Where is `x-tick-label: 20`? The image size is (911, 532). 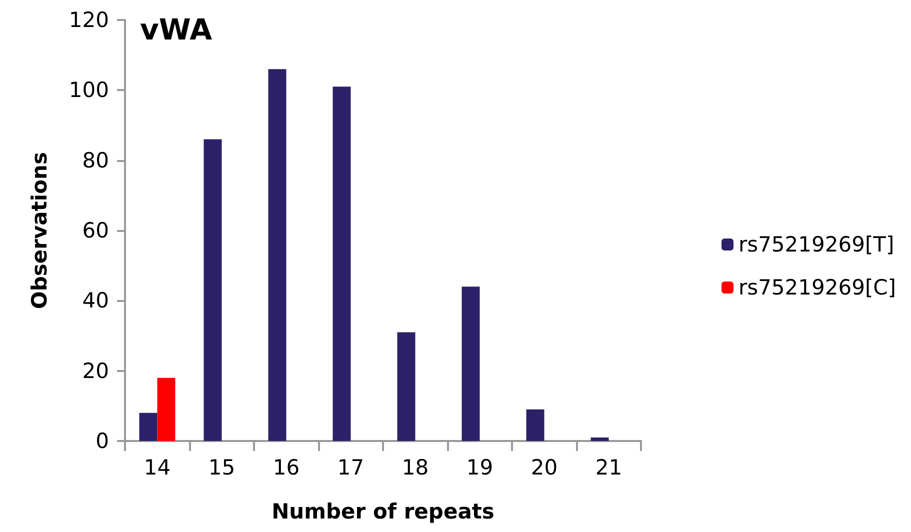 x-tick-label: 20 is located at coordinates (544, 468).